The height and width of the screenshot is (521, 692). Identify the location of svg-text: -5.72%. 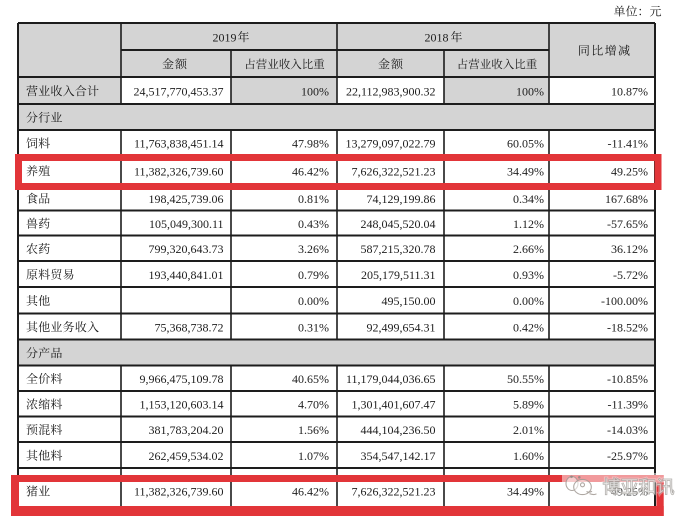
(630, 275).